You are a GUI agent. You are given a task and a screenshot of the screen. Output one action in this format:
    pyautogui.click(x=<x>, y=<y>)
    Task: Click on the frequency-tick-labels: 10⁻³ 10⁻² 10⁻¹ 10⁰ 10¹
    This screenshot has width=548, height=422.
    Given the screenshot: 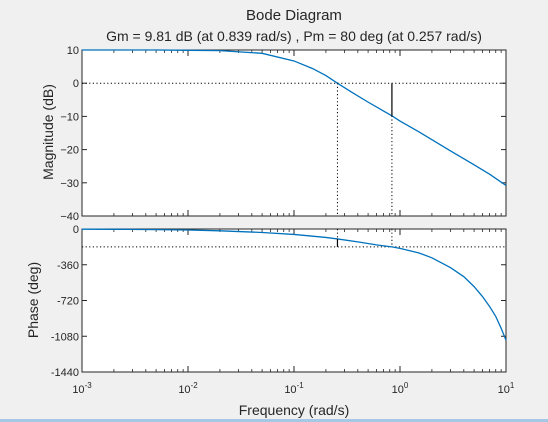 What is the action you would take?
    pyautogui.click(x=293, y=388)
    